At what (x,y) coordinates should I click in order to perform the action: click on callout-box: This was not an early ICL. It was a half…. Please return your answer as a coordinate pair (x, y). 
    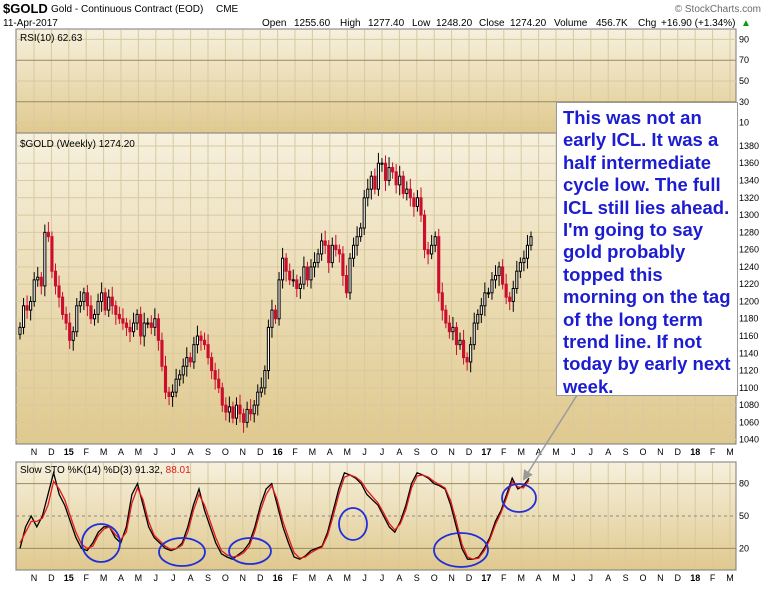
    Looking at the image, I should click on (647, 249).